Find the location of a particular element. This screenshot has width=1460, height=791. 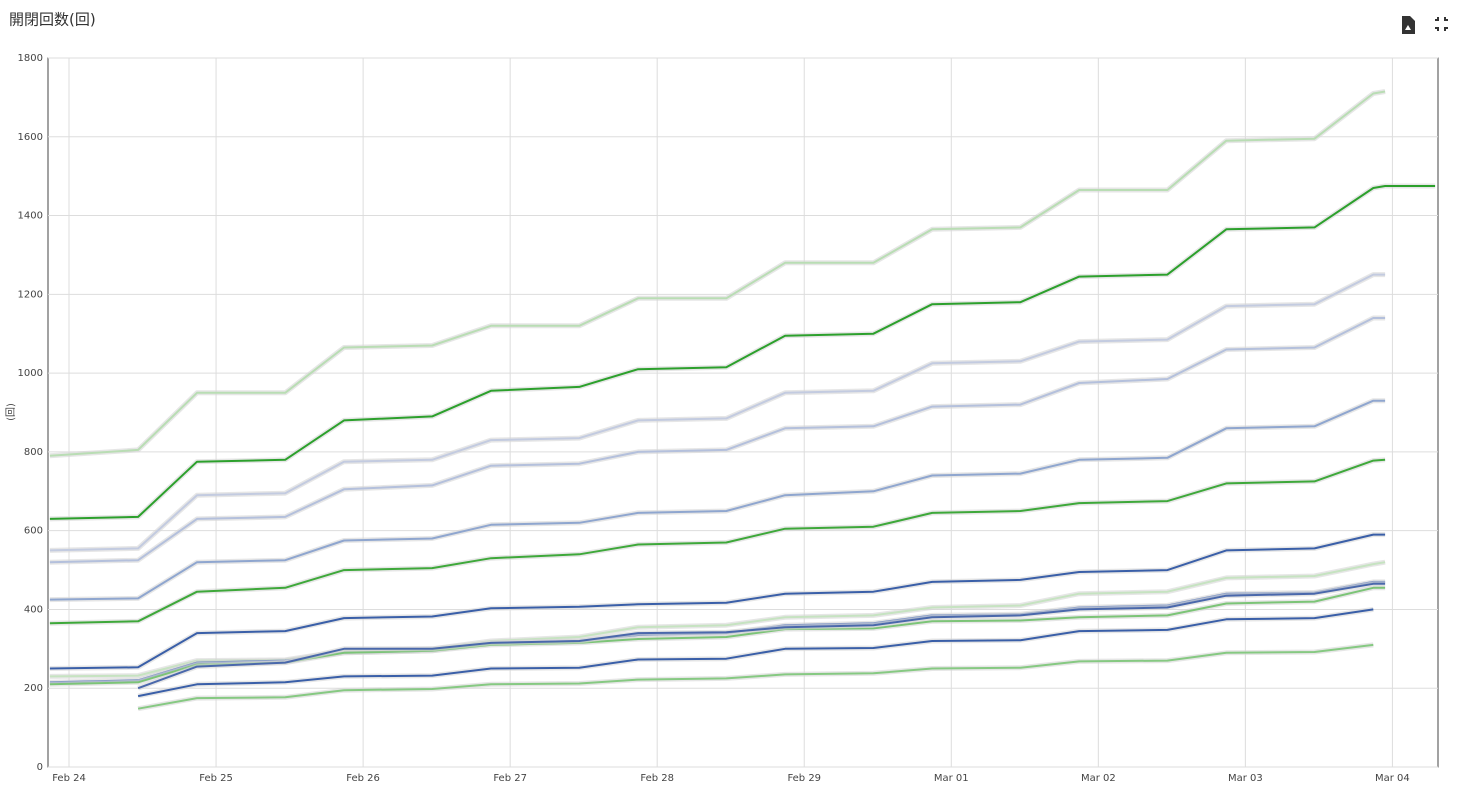

x-tick-label: Mar 02 is located at coordinates (1098, 778).